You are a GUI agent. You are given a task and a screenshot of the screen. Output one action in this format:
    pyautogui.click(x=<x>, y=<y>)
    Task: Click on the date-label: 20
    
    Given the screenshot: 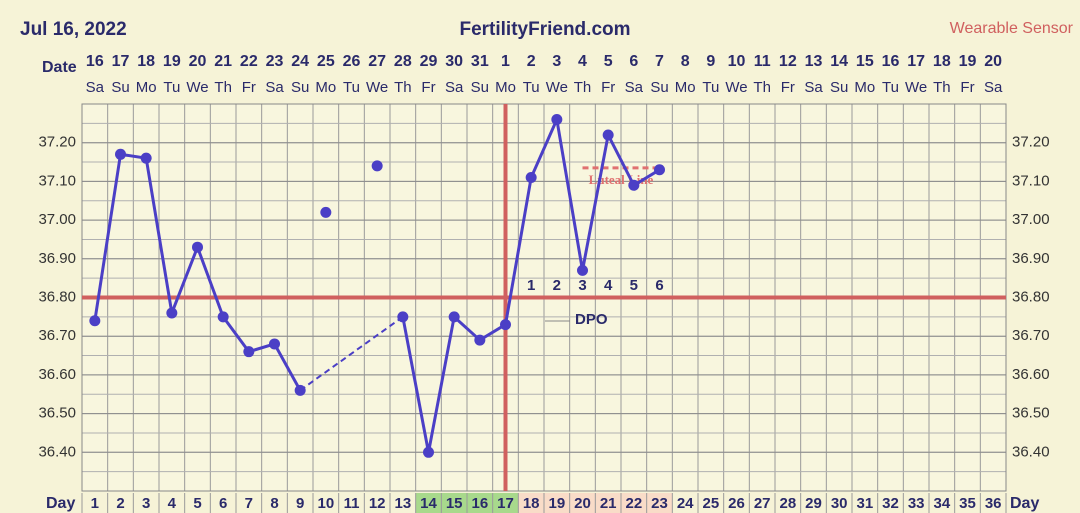 What is the action you would take?
    pyautogui.click(x=198, y=61)
    